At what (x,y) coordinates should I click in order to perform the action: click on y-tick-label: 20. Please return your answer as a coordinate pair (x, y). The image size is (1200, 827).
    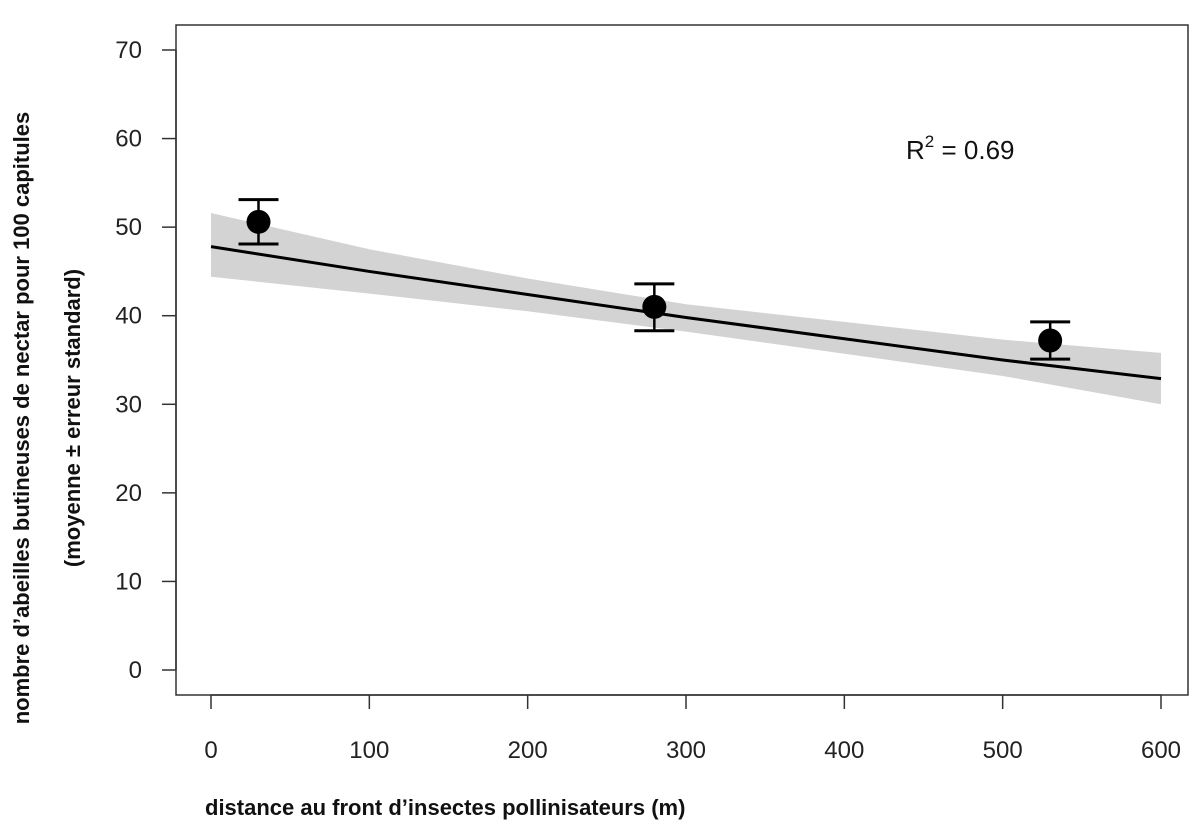
    Looking at the image, I should click on (128, 493).